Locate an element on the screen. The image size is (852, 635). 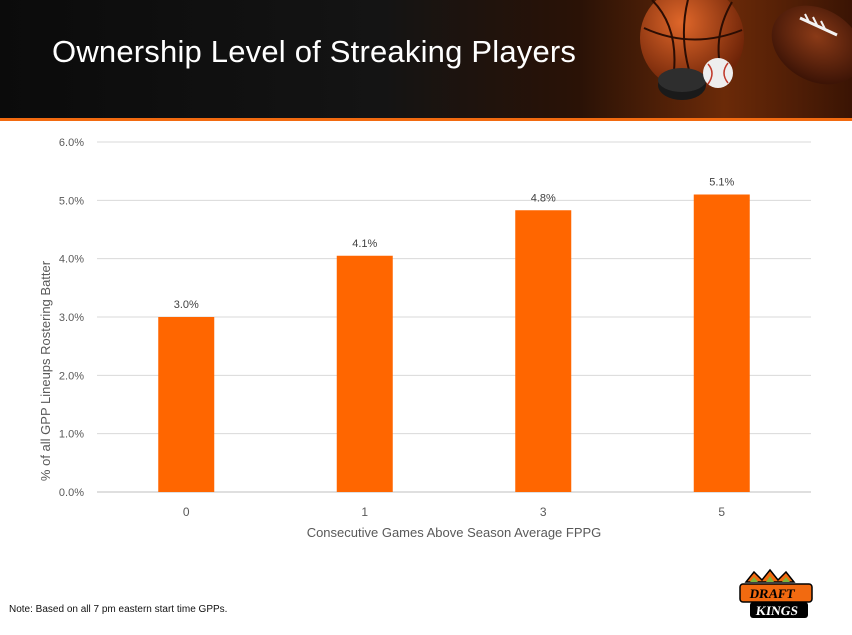
draftkings-logo: DRAFT KINGS is located at coordinates (776, 593).